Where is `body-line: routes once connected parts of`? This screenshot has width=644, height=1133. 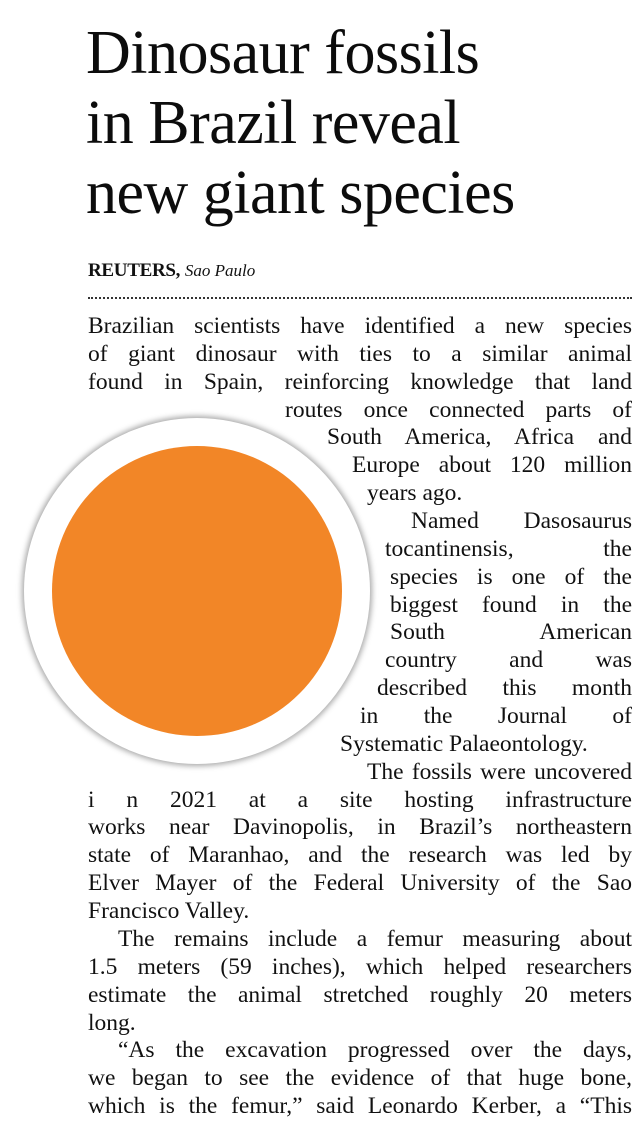
body-line: routes once connected parts of is located at coordinates (458, 409).